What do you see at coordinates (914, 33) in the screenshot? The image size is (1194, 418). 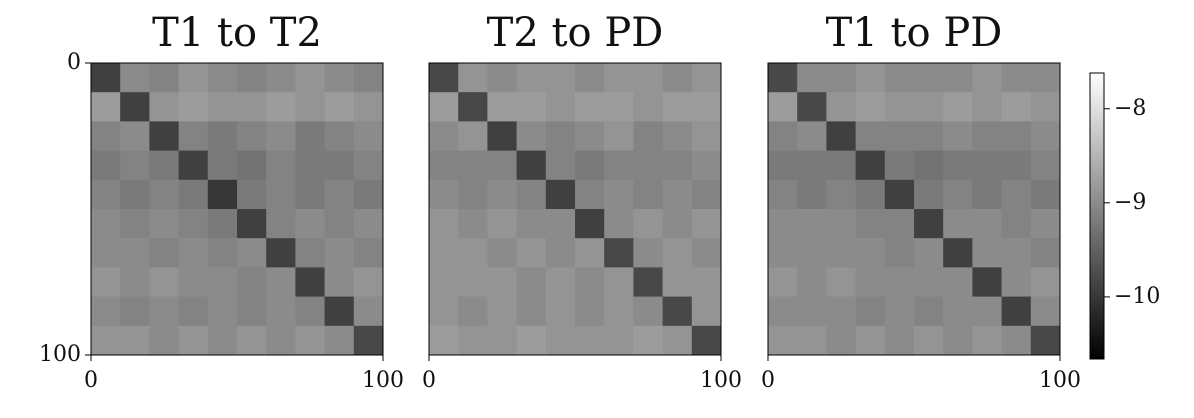 I see `panel-title: T1 to PD` at bounding box center [914, 33].